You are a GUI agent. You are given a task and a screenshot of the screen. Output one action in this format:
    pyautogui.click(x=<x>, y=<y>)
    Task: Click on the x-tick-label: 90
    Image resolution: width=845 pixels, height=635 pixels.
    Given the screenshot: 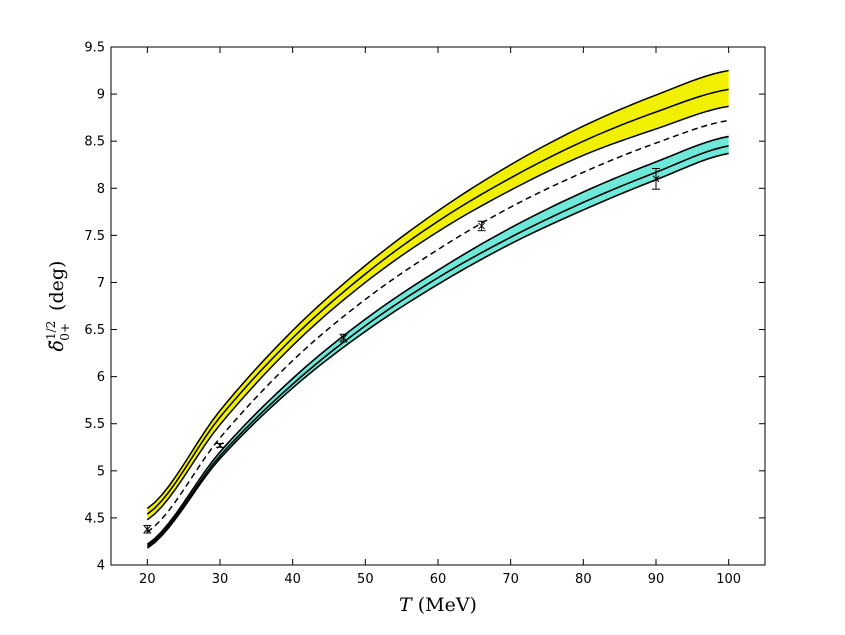 What is the action you would take?
    pyautogui.click(x=656, y=579)
    